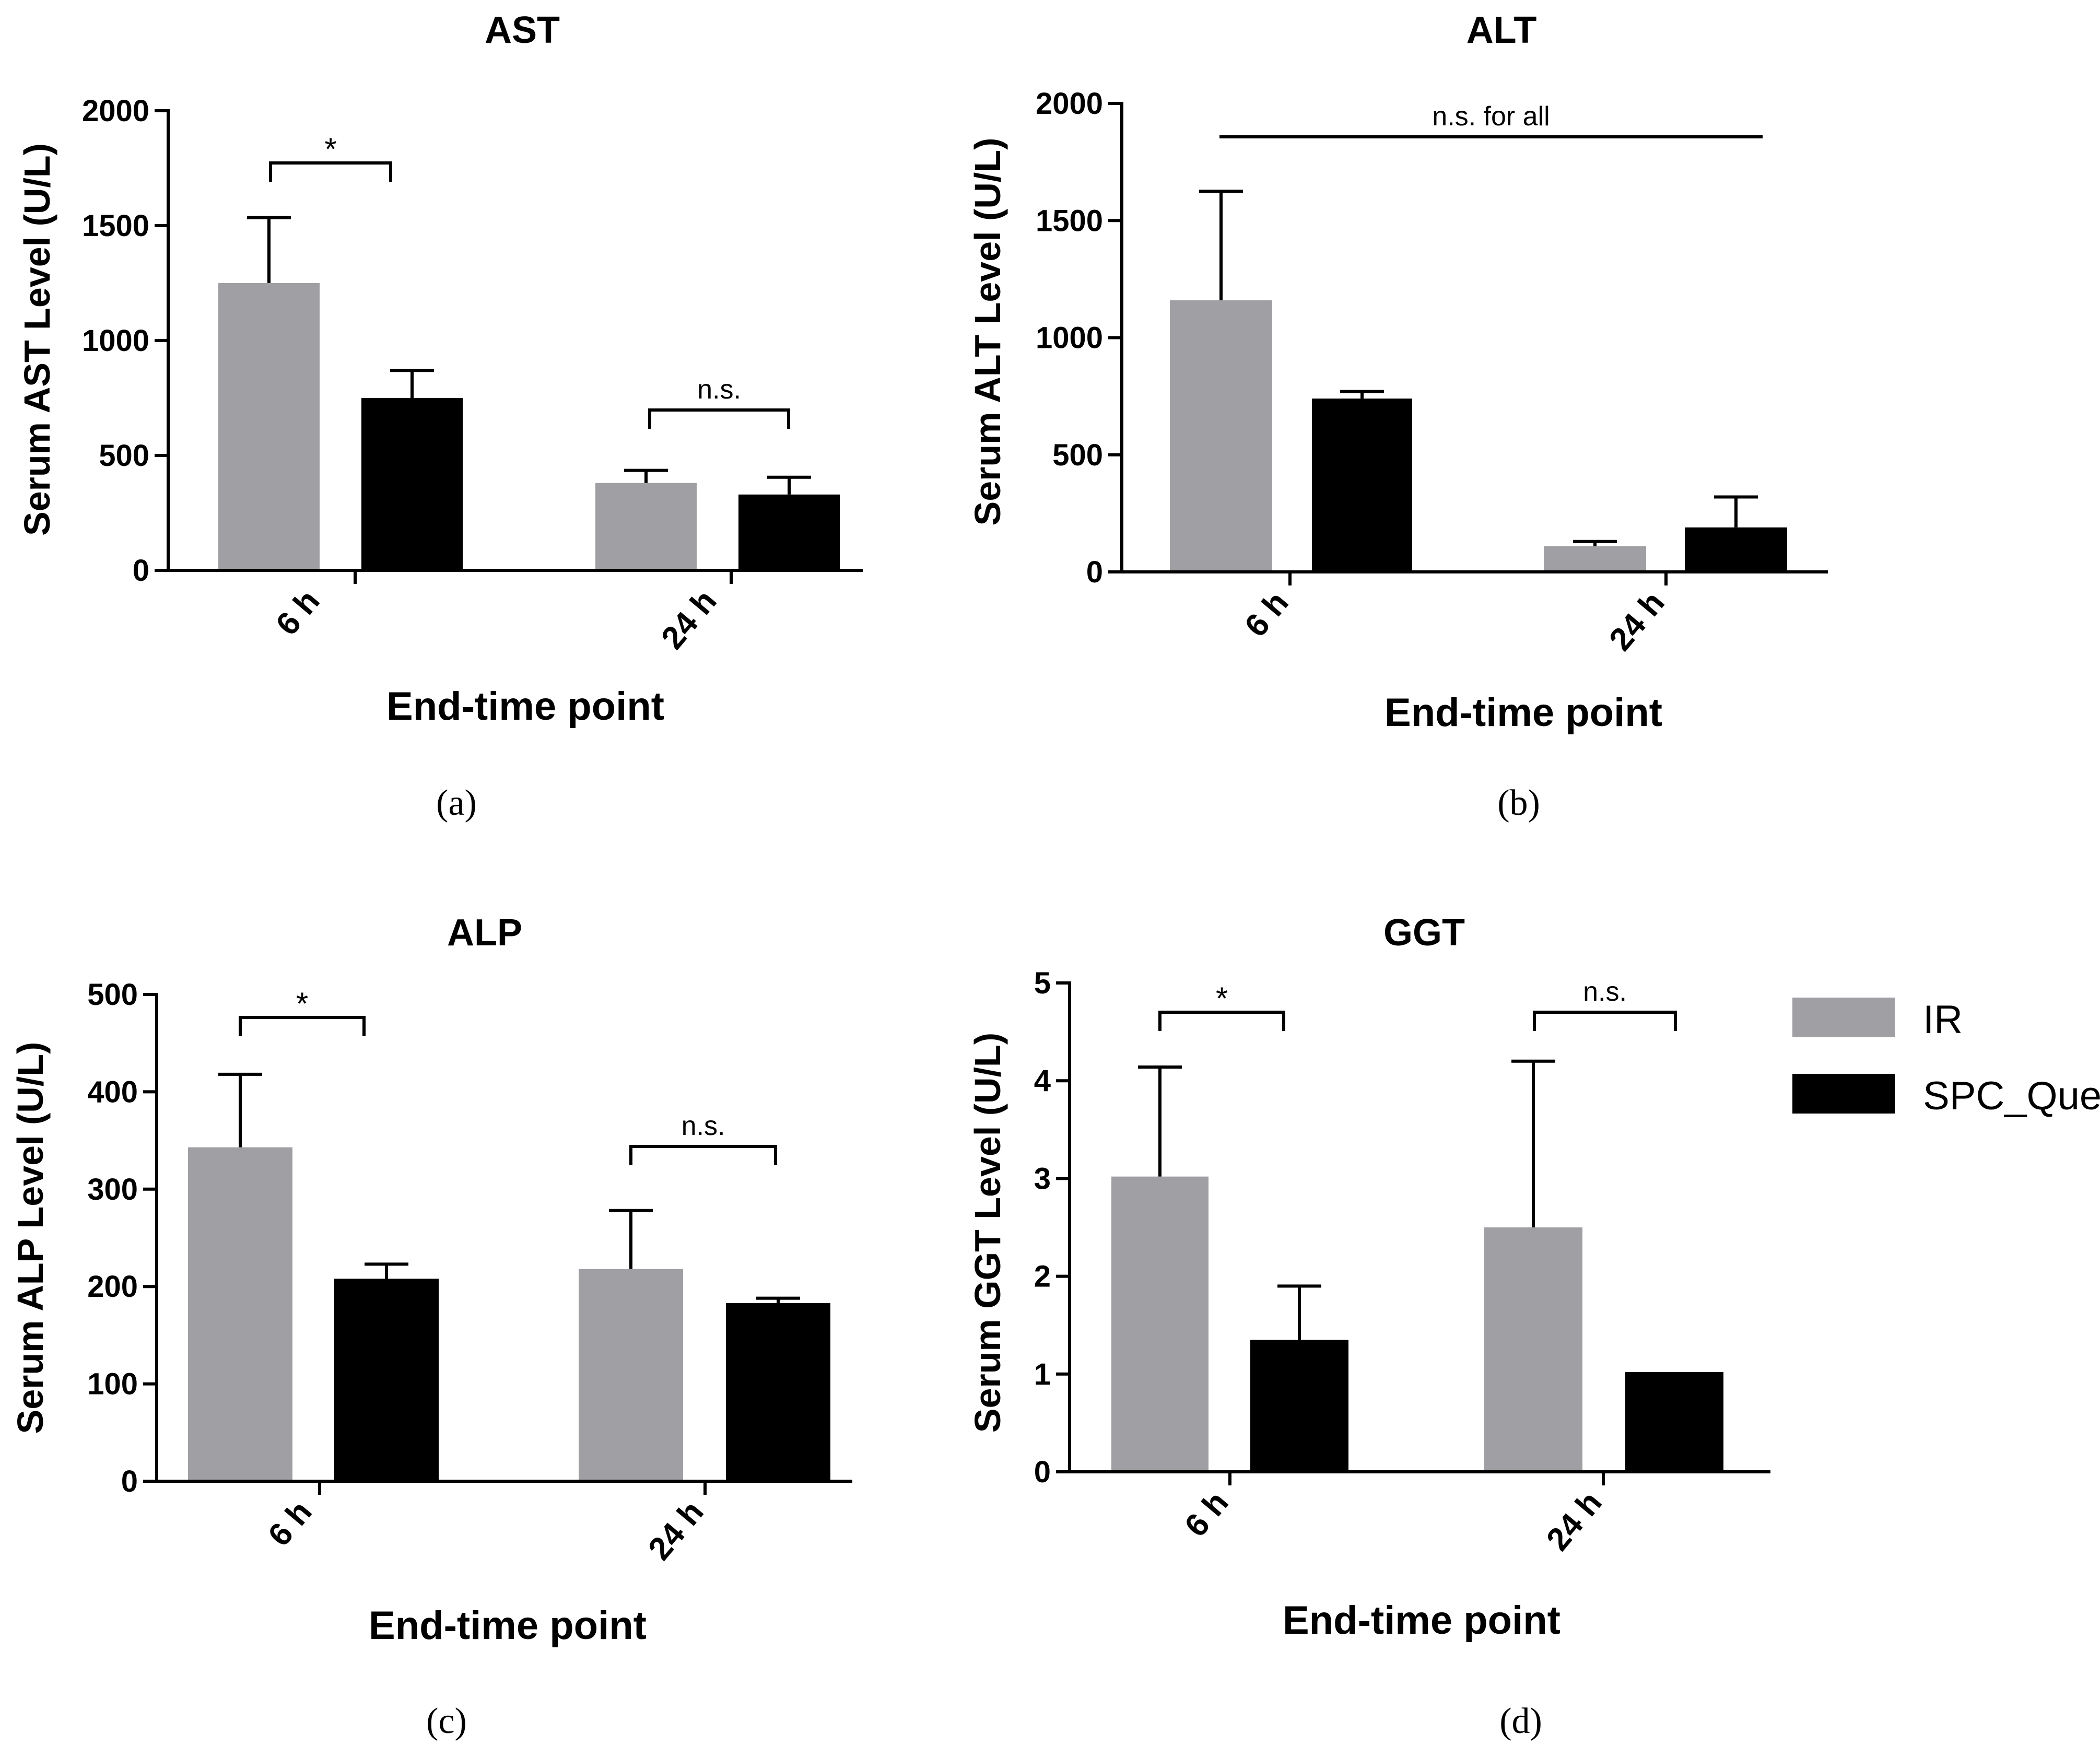  Describe the element at coordinates (988, 332) in the screenshot. I see `y-axis-label: Serum ALT Level (U/L)` at that location.